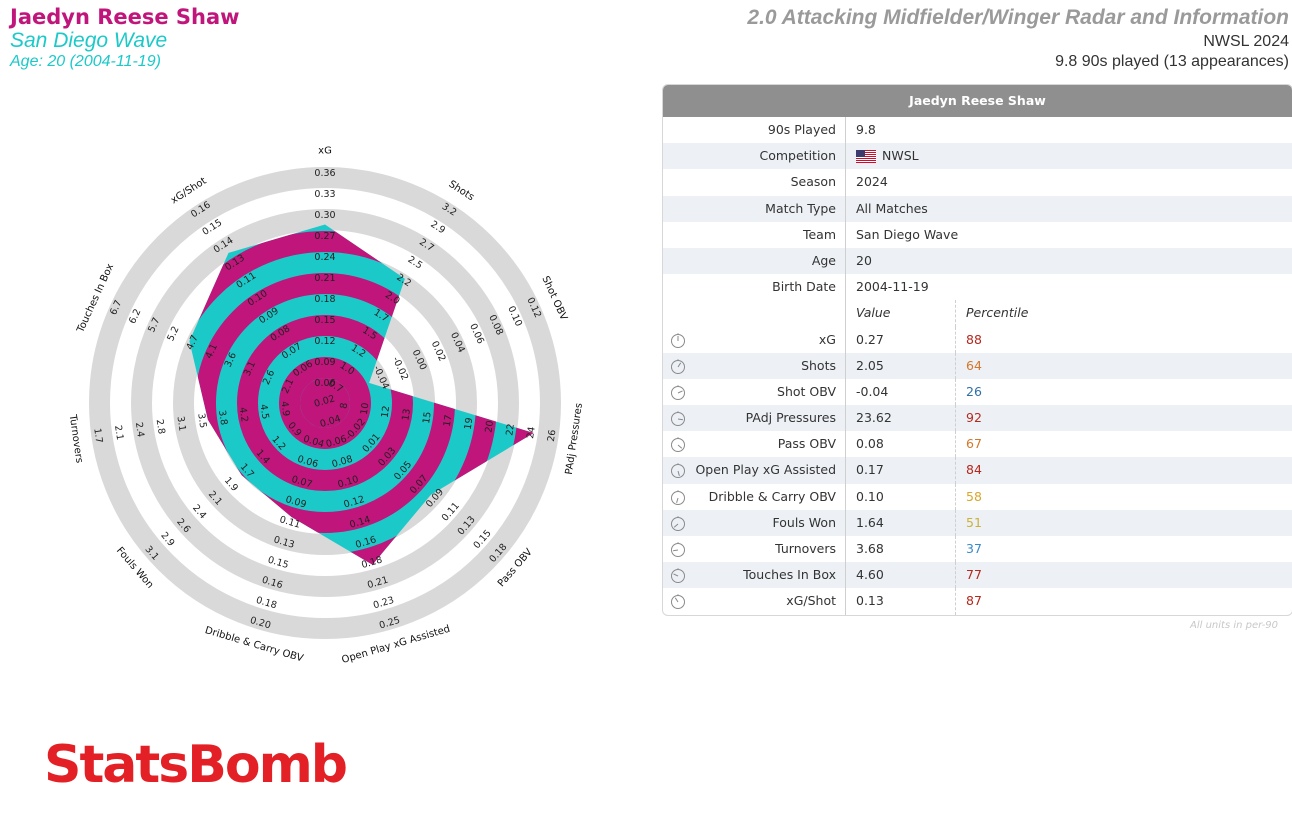 The height and width of the screenshot is (820, 1292). I want to click on metric-percentile: 77, so click(974, 575).